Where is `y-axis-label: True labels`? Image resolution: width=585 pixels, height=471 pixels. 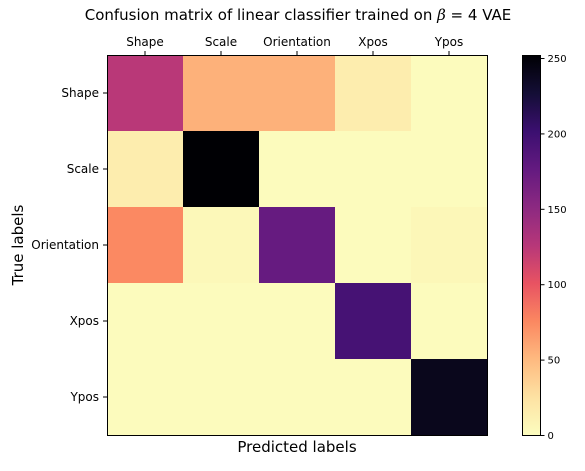
y-axis-label: True labels is located at coordinates (18, 245).